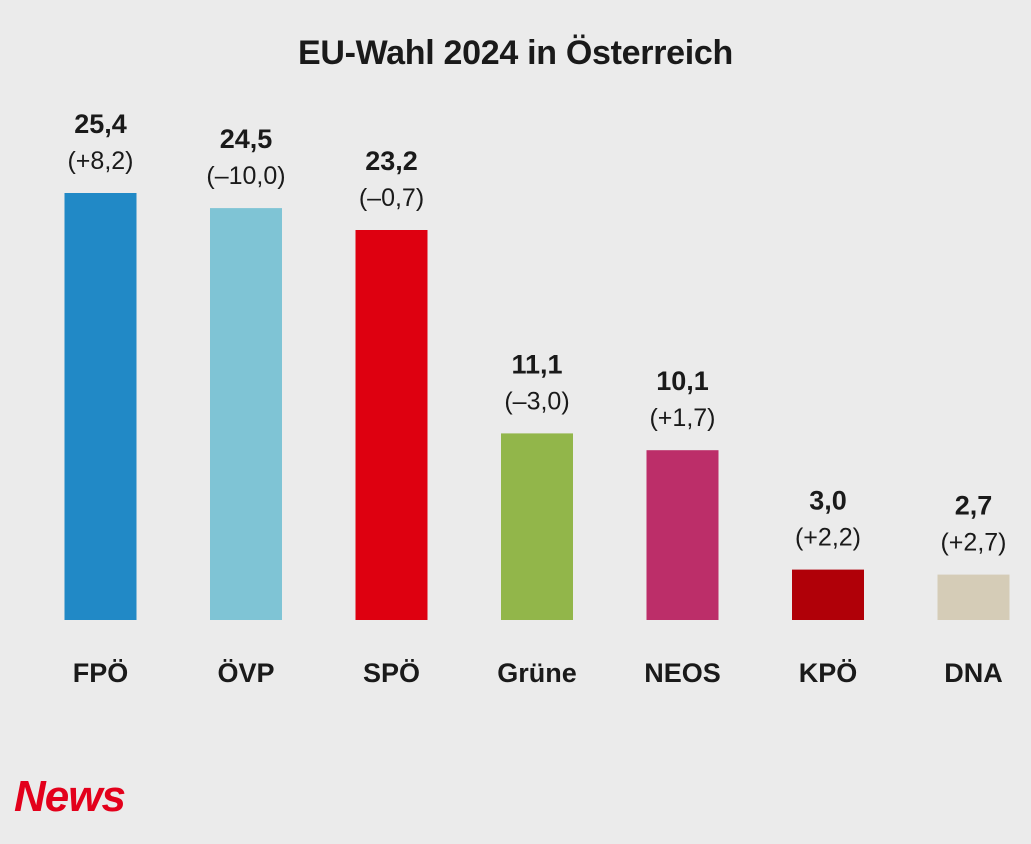 Image resolution: width=1031 pixels, height=844 pixels. What do you see at coordinates (245, 176) in the screenshot?
I see `change-label-oevp: (–10,0)` at bounding box center [245, 176].